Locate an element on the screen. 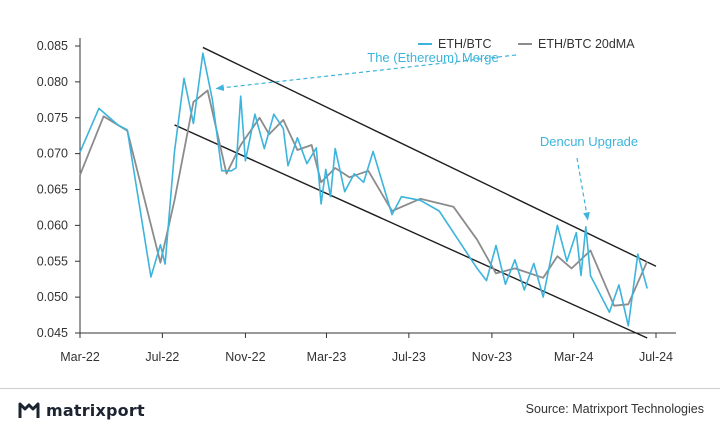  x-tick-label: Jul-23 is located at coordinates (409, 357).